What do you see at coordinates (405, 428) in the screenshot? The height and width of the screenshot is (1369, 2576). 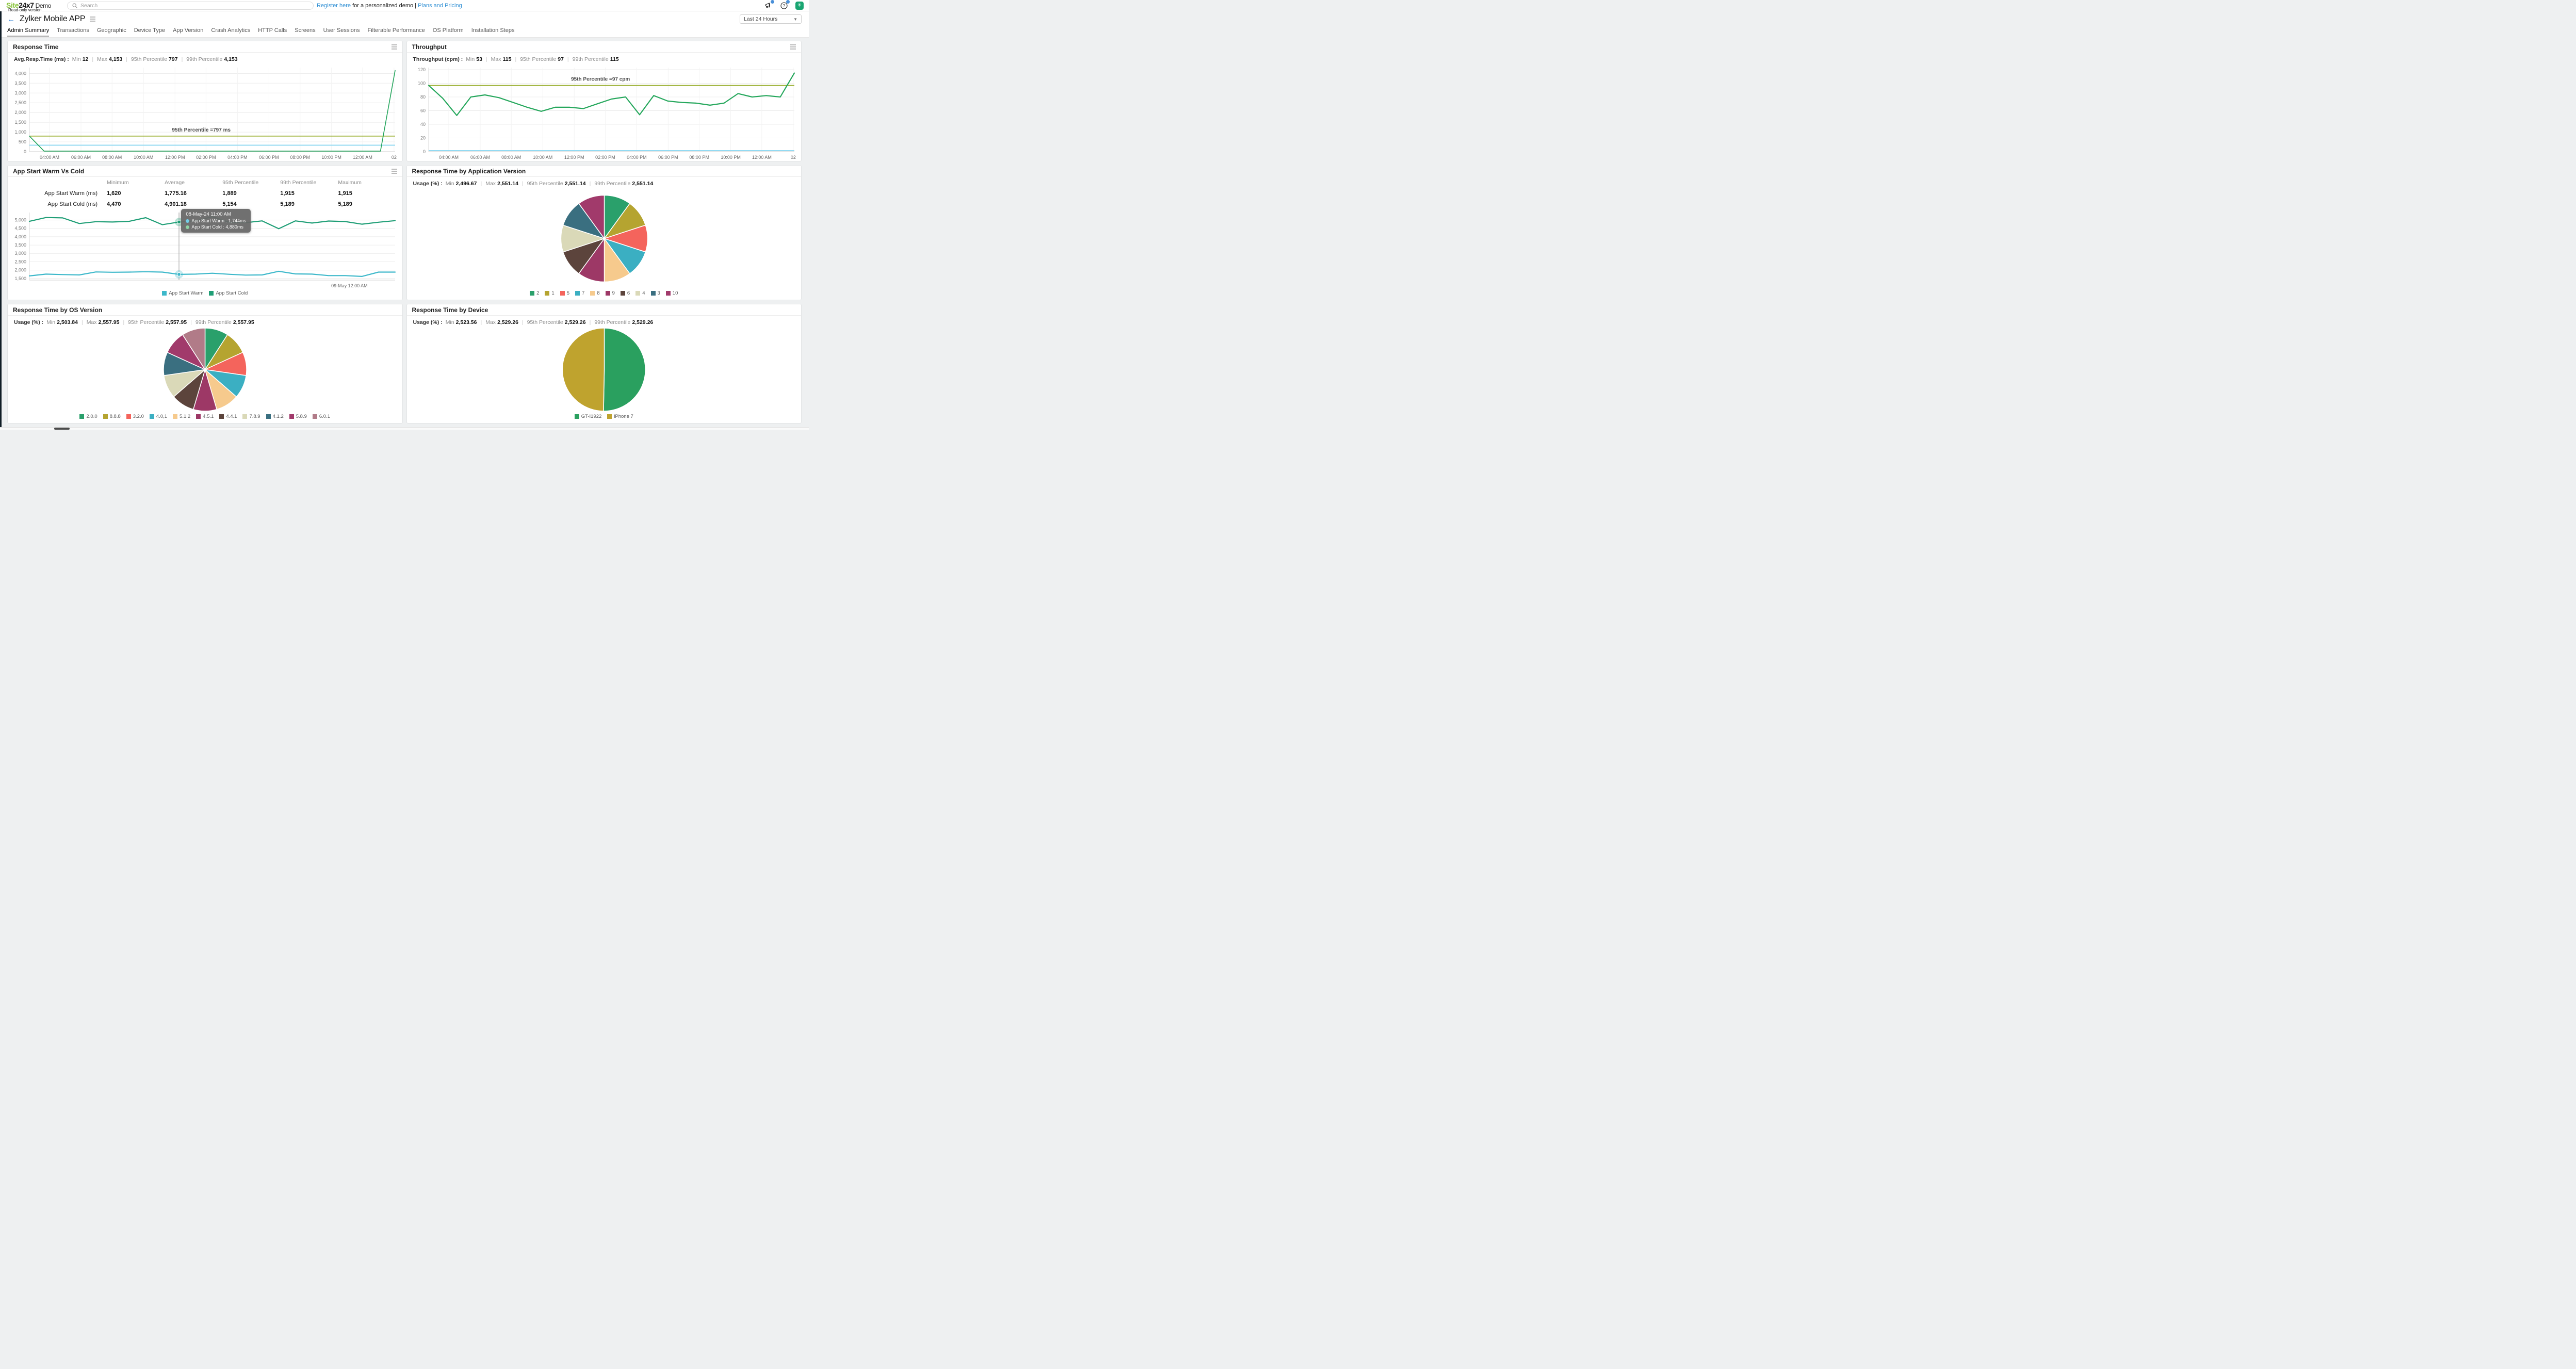 I see `horizontal-scrollbar` at bounding box center [405, 428].